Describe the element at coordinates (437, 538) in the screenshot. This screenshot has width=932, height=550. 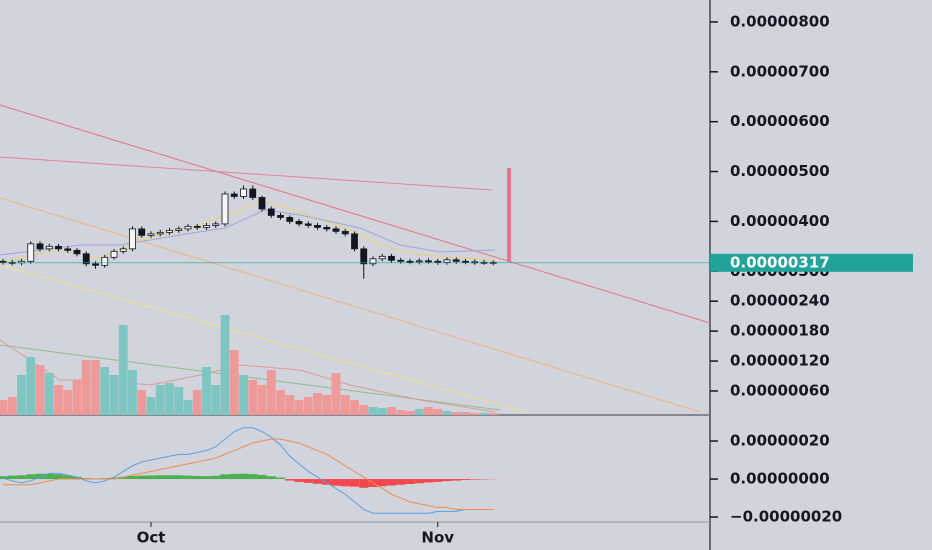
I see `x-tick-label: Nov` at that location.